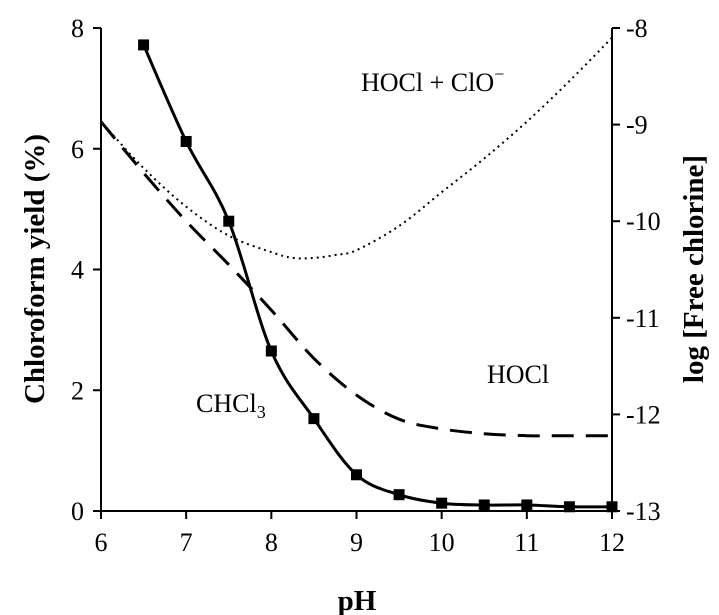 The image size is (719, 615). I want to click on x-tick-label: 7, so click(186, 542).